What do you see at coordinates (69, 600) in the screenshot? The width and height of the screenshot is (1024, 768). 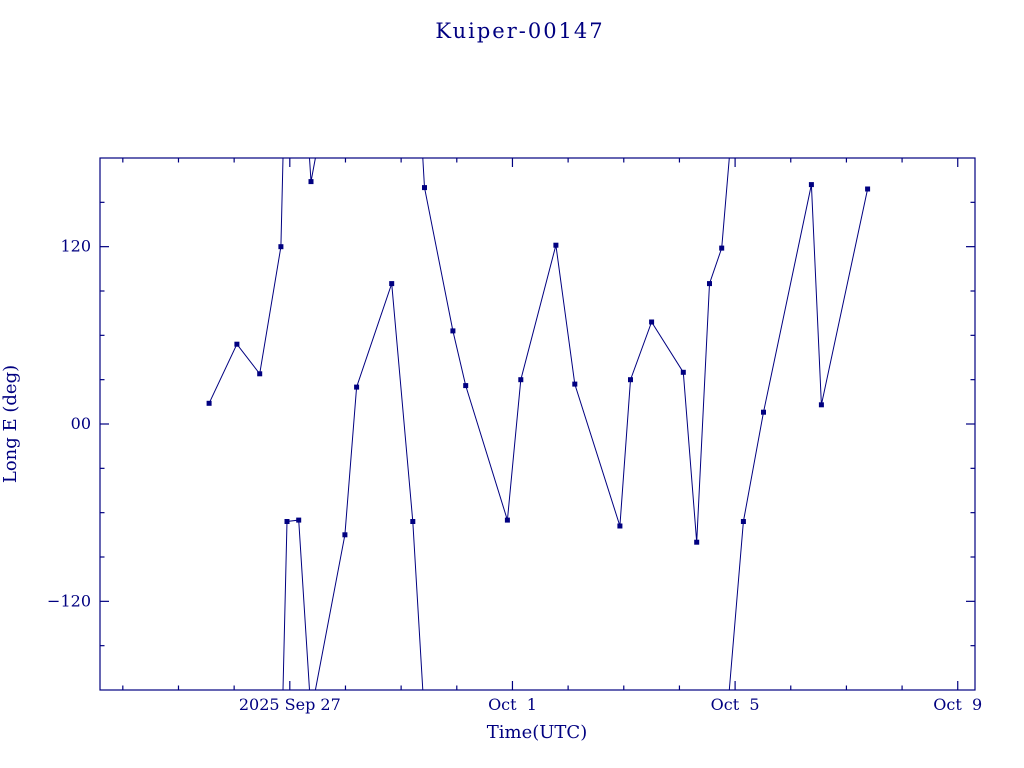 I see `y-tick-label: −120` at bounding box center [69, 600].